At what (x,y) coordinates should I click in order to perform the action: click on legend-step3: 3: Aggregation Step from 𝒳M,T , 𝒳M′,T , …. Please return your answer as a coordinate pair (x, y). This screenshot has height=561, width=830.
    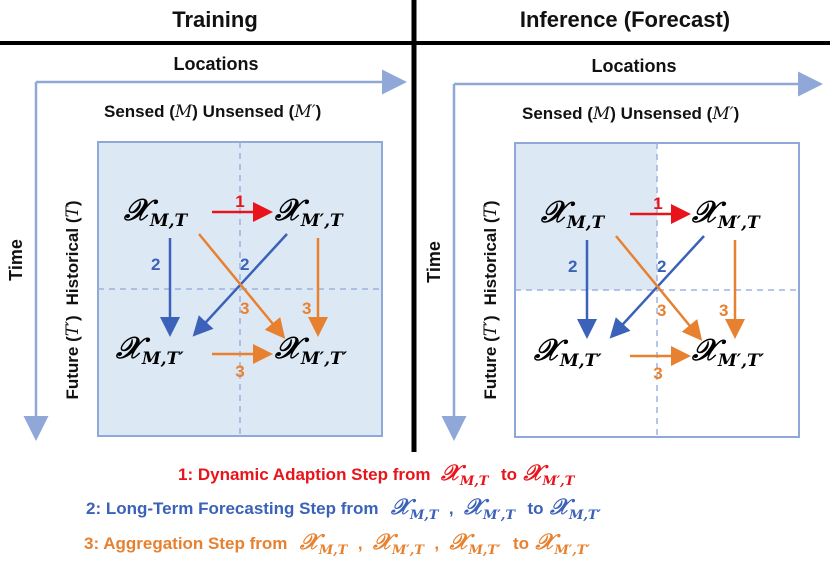
    Looking at the image, I should click on (337, 543).